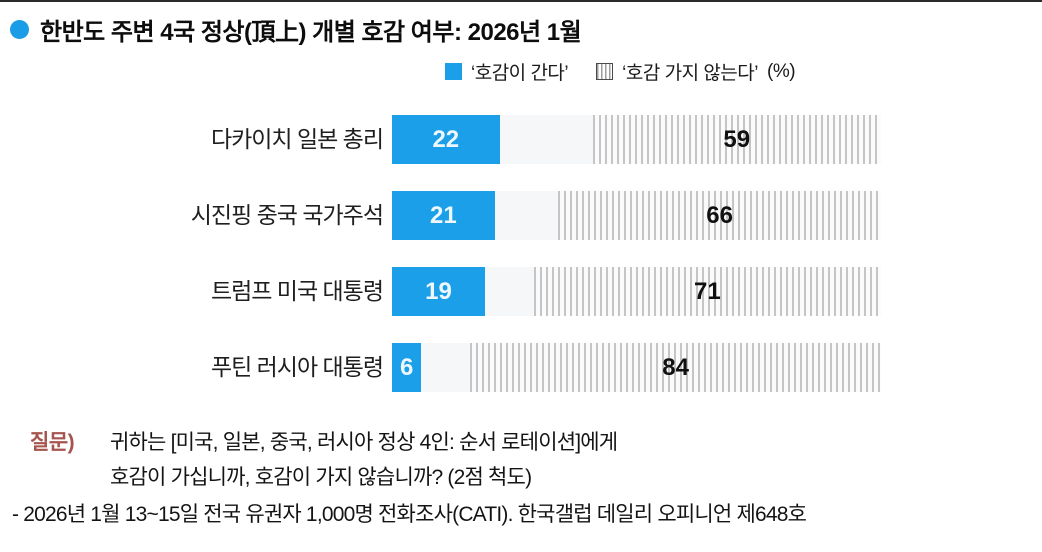  I want to click on row-label: 트럼프 미국 대통령, so click(297, 291).